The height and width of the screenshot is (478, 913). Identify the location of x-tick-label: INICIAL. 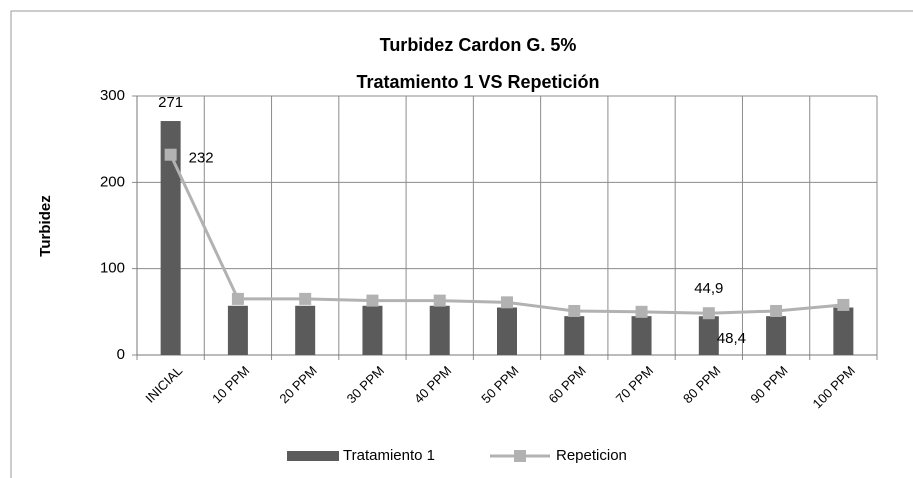
(163, 384).